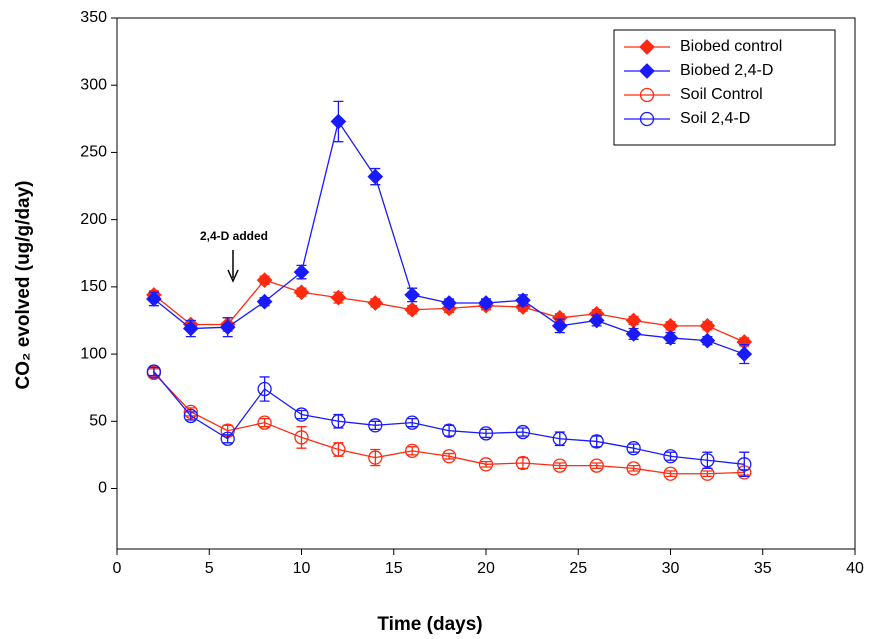 This screenshot has width=870, height=639. Describe the element at coordinates (429, 624) in the screenshot. I see `x-axis-label: Time (days)` at that location.